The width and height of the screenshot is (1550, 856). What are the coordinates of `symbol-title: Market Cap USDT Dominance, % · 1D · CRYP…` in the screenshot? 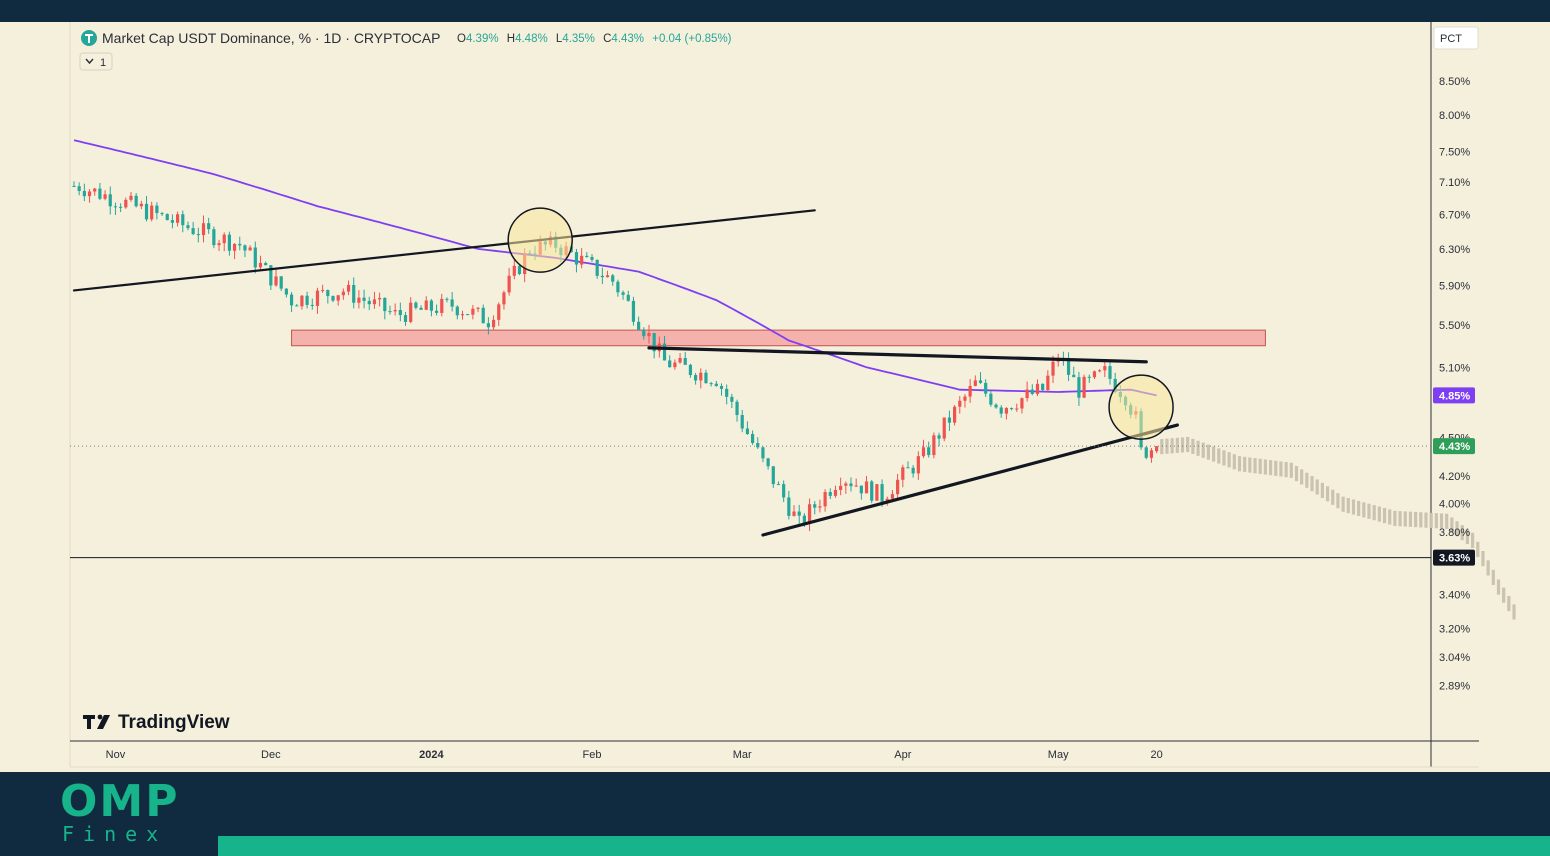 It's located at (271, 38).